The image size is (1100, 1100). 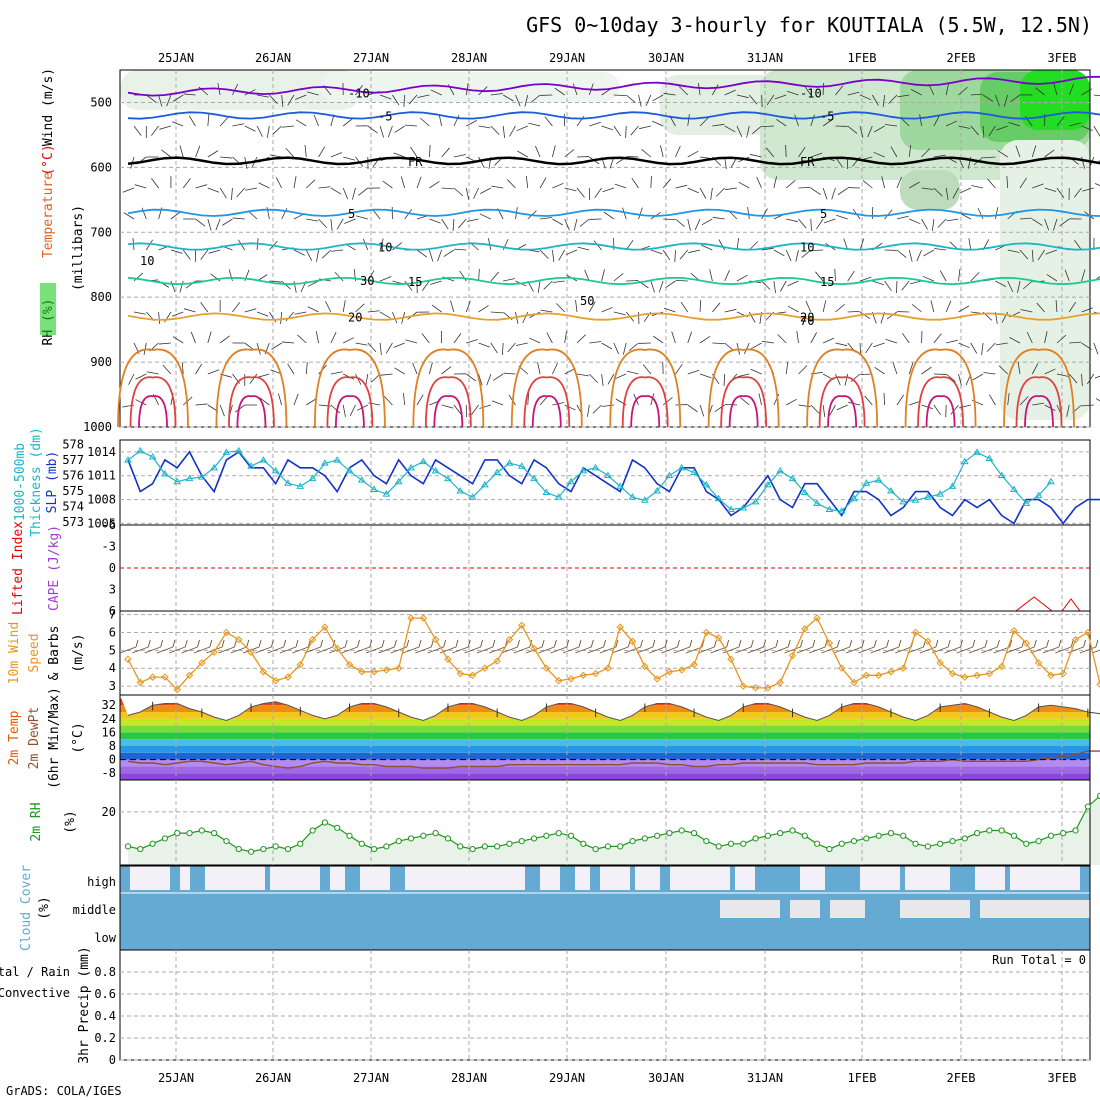 What do you see at coordinates (614, 830) in the screenshot?
I see `rh-area` at bounding box center [614, 830].